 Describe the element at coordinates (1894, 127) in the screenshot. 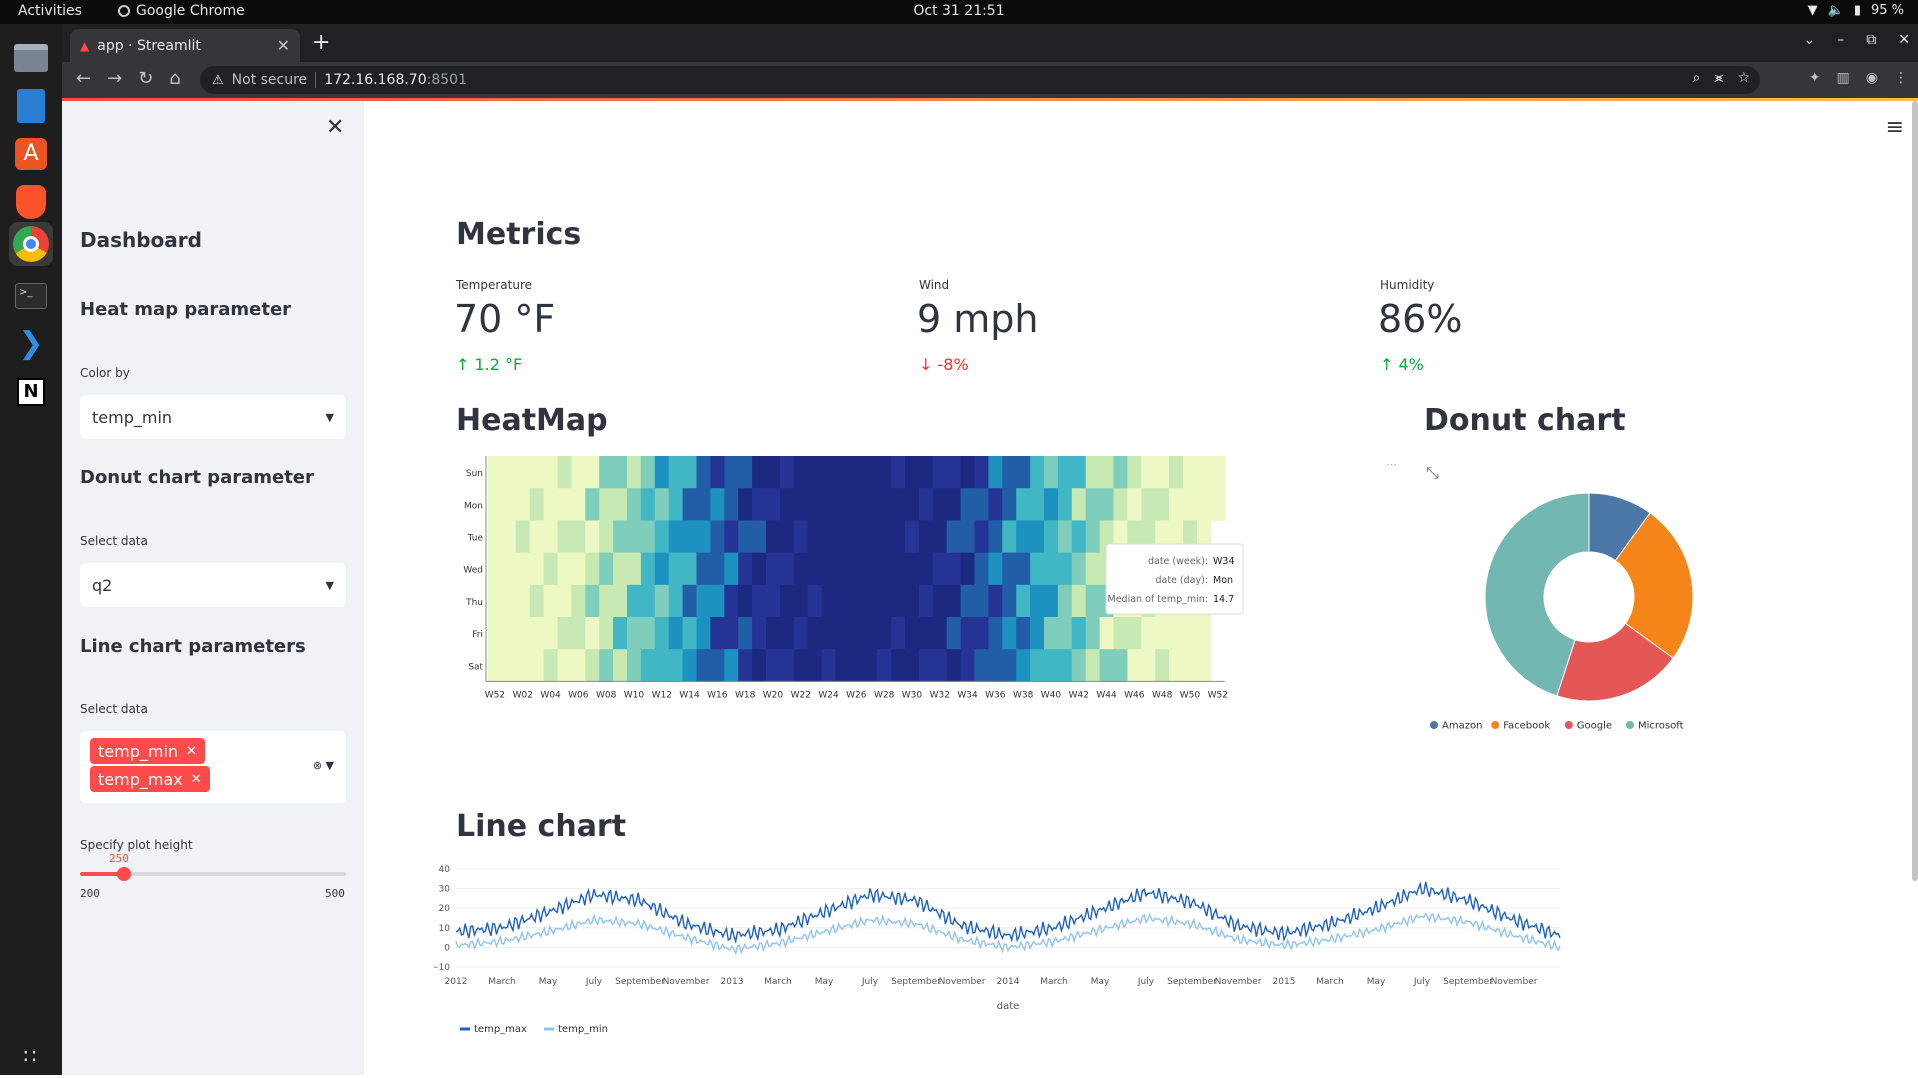

I see `main-menu-icon: ≡` at that location.